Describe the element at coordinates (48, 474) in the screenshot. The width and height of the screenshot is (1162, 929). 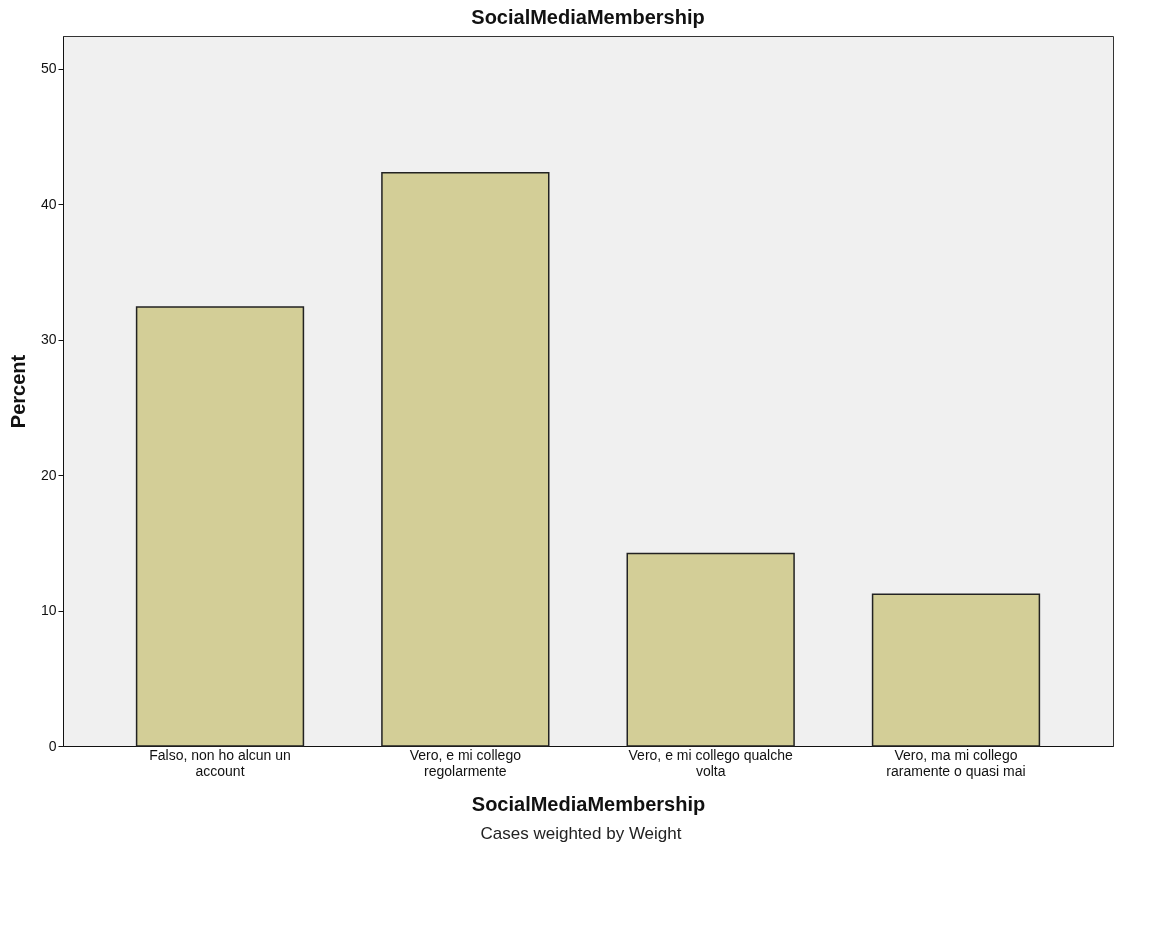
I see `y-tick-label: 20` at that location.